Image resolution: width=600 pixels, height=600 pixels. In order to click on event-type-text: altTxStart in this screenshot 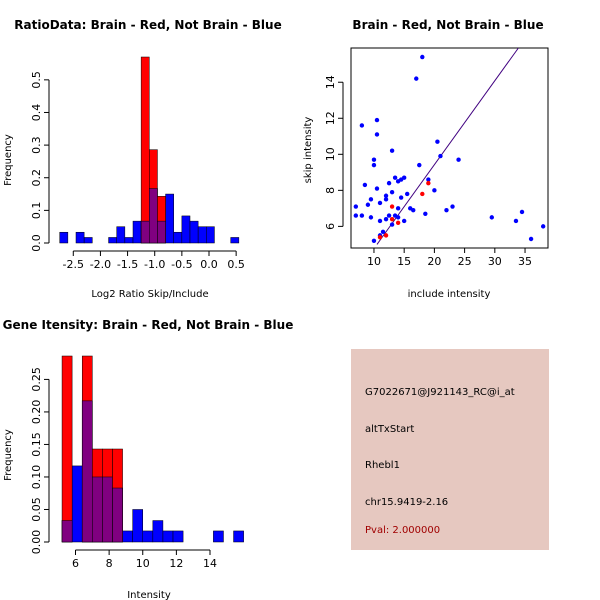, I will do `click(390, 429)`.